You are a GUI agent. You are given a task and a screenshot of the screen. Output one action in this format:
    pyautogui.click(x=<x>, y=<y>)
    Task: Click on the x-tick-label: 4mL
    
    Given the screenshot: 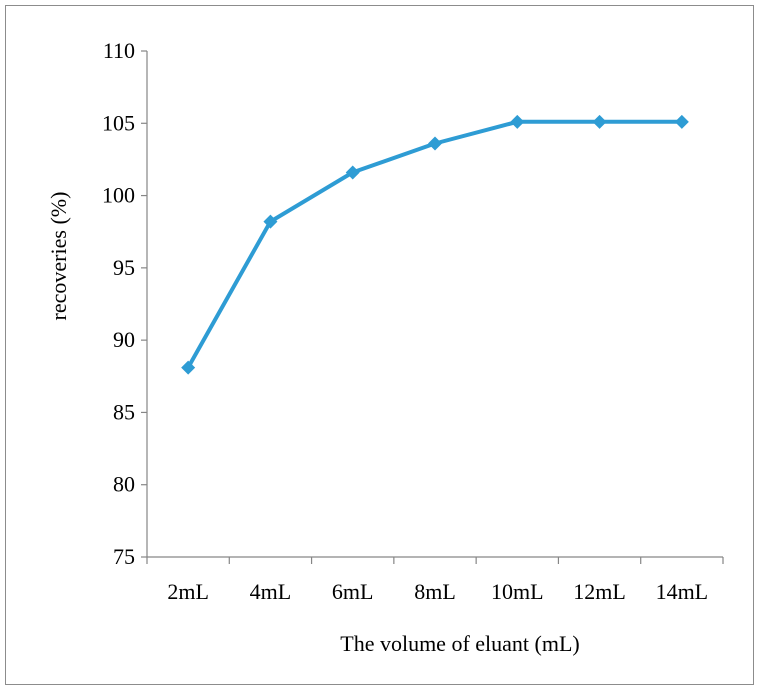 What is the action you would take?
    pyautogui.click(x=271, y=591)
    